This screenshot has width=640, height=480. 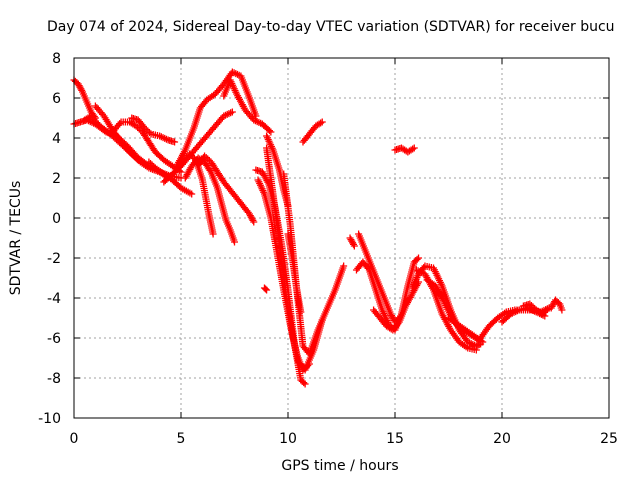 I want to click on y-tick-label: -6, so click(x=54, y=339).